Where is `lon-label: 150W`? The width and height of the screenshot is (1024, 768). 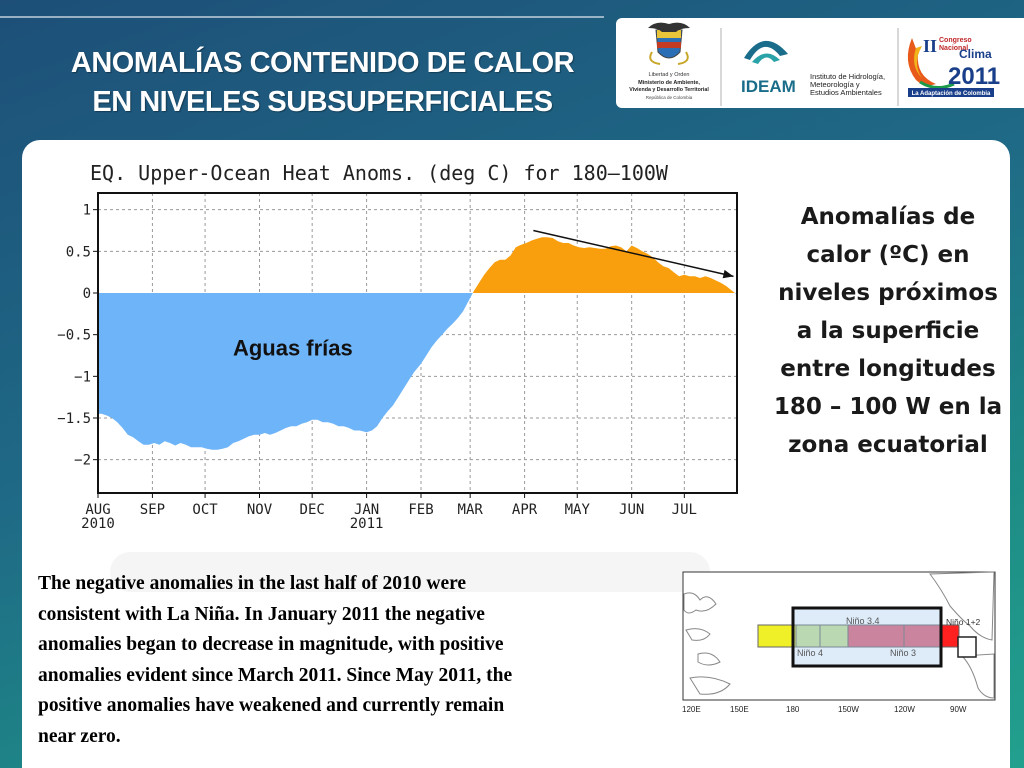
lon-label: 150W is located at coordinates (848, 709).